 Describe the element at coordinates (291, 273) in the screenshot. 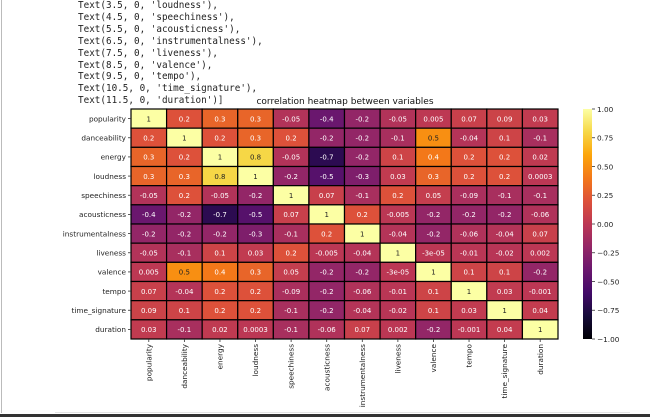

I see `cell-annotation: 0.05` at that location.